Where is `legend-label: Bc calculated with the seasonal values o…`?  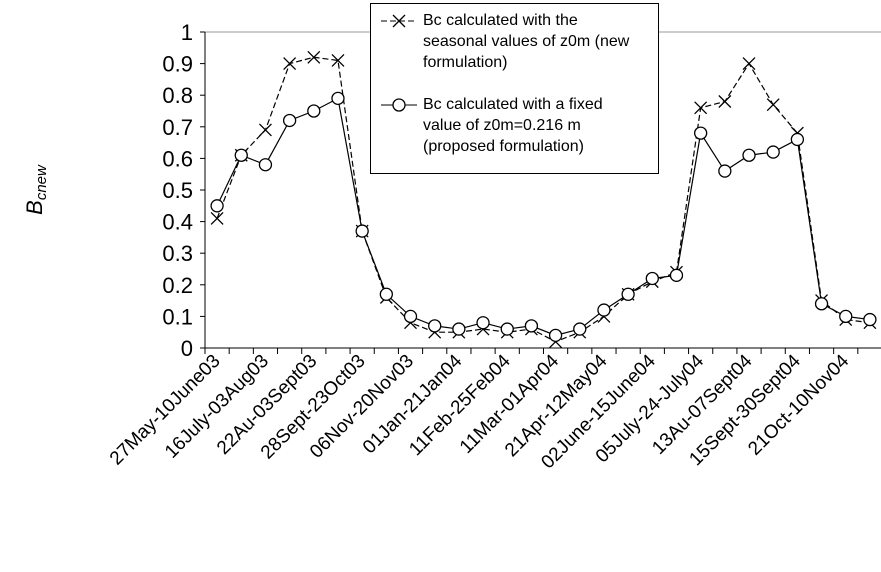
legend-label: Bc calculated with the seasonal values o… is located at coordinates (526, 41).